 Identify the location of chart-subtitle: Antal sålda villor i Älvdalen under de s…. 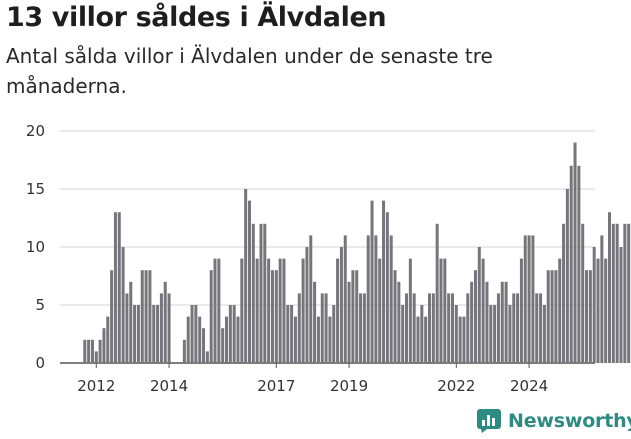
(249, 71).